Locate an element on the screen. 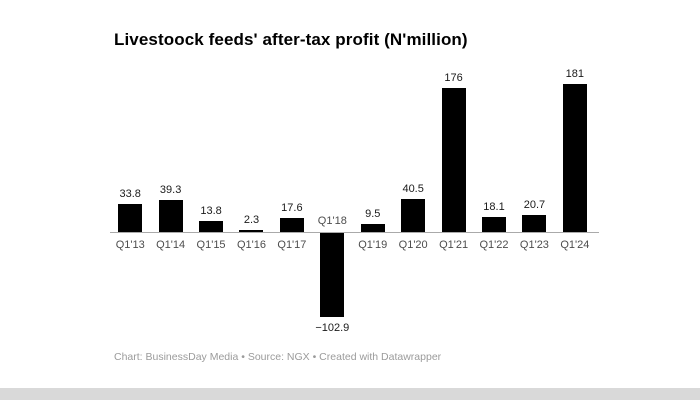  category-label: Q1'22 is located at coordinates (494, 245).